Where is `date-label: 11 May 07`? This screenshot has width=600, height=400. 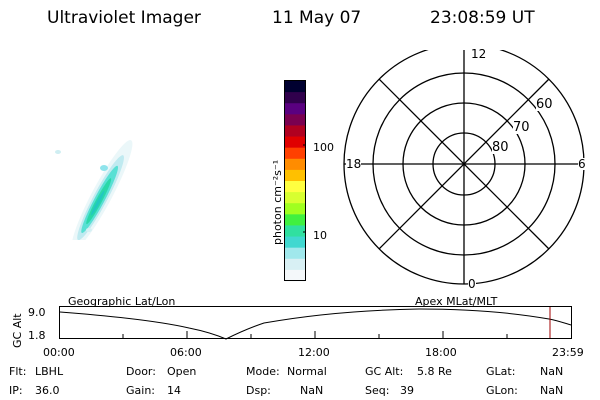
date-label: 11 May 07 is located at coordinates (317, 18).